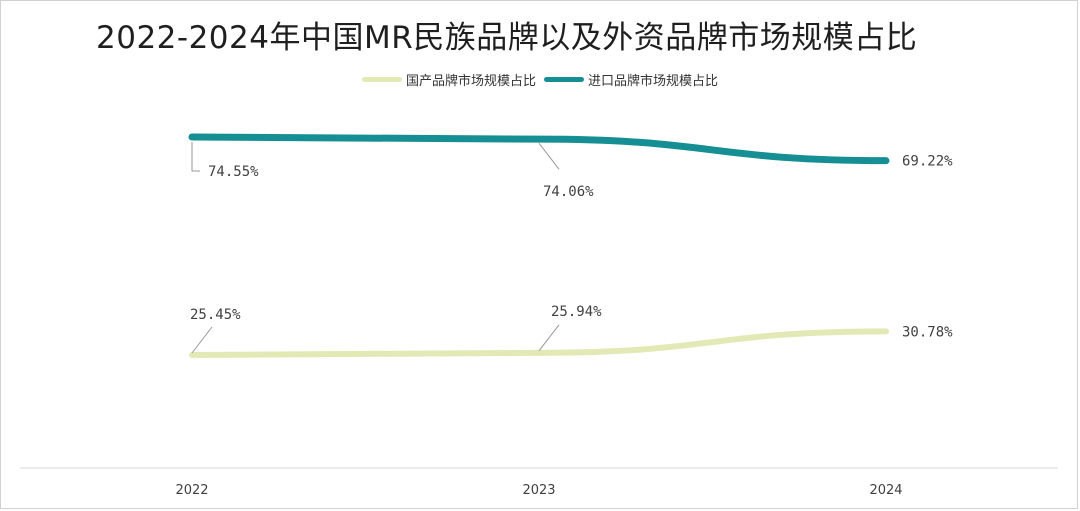 The height and width of the screenshot is (511, 1080). What do you see at coordinates (233, 172) in the screenshot?
I see `data-label: 74.55%` at bounding box center [233, 172].